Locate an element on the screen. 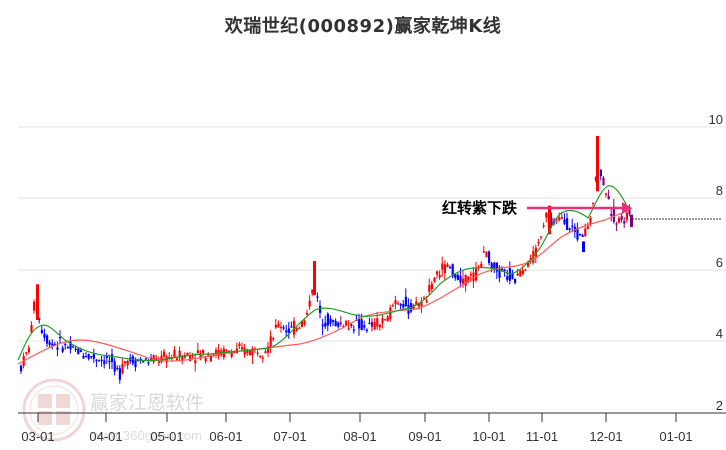 Image resolution: width=726 pixels, height=450 pixels. x-tick: 06-01 is located at coordinates (225, 436).